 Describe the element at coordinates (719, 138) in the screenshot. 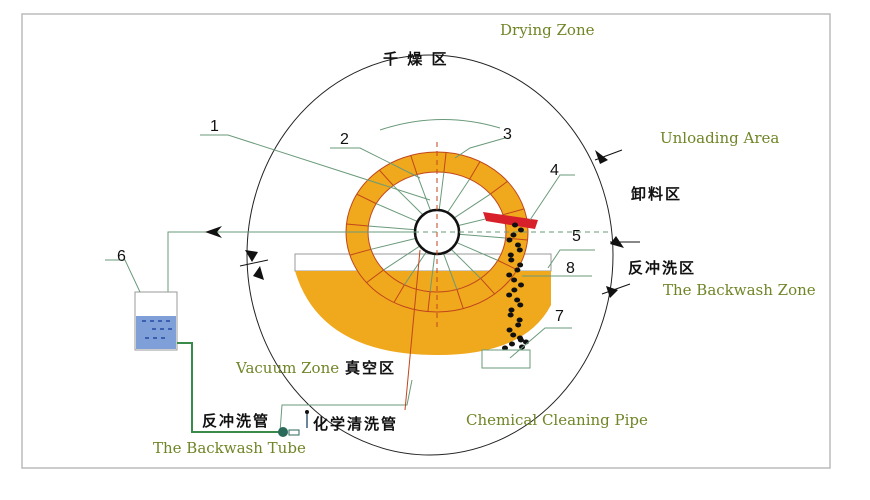

I see `unloading-area-label: Unloading Area` at that location.